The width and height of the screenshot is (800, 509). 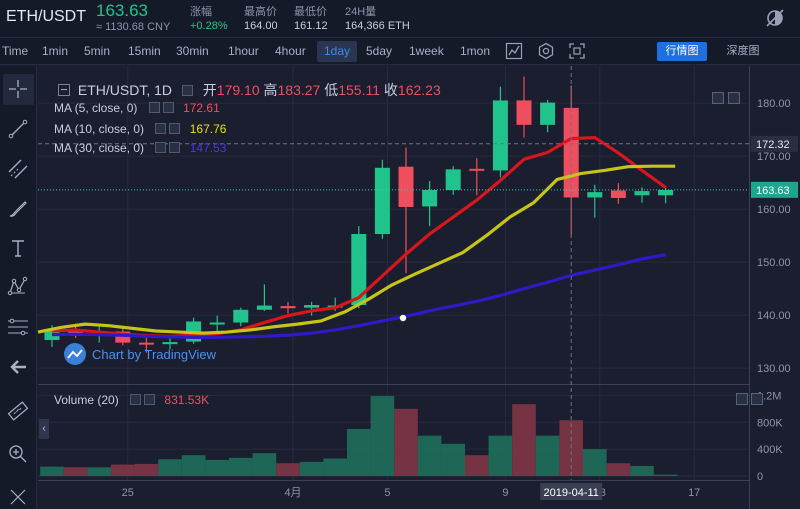 I want to click on chart-style-icon, so click(x=514, y=51).